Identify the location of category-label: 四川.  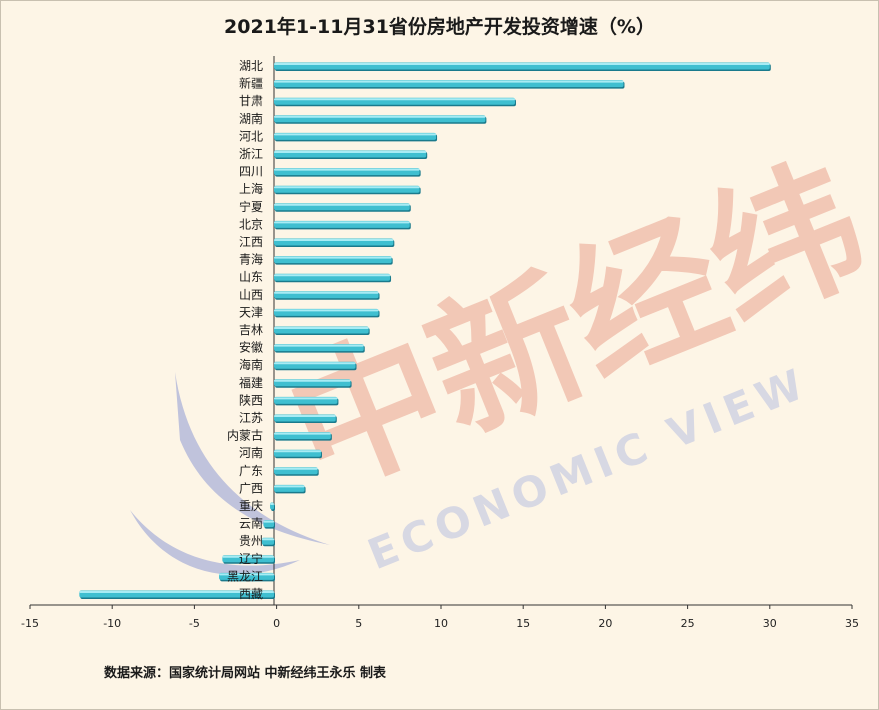
(251, 172).